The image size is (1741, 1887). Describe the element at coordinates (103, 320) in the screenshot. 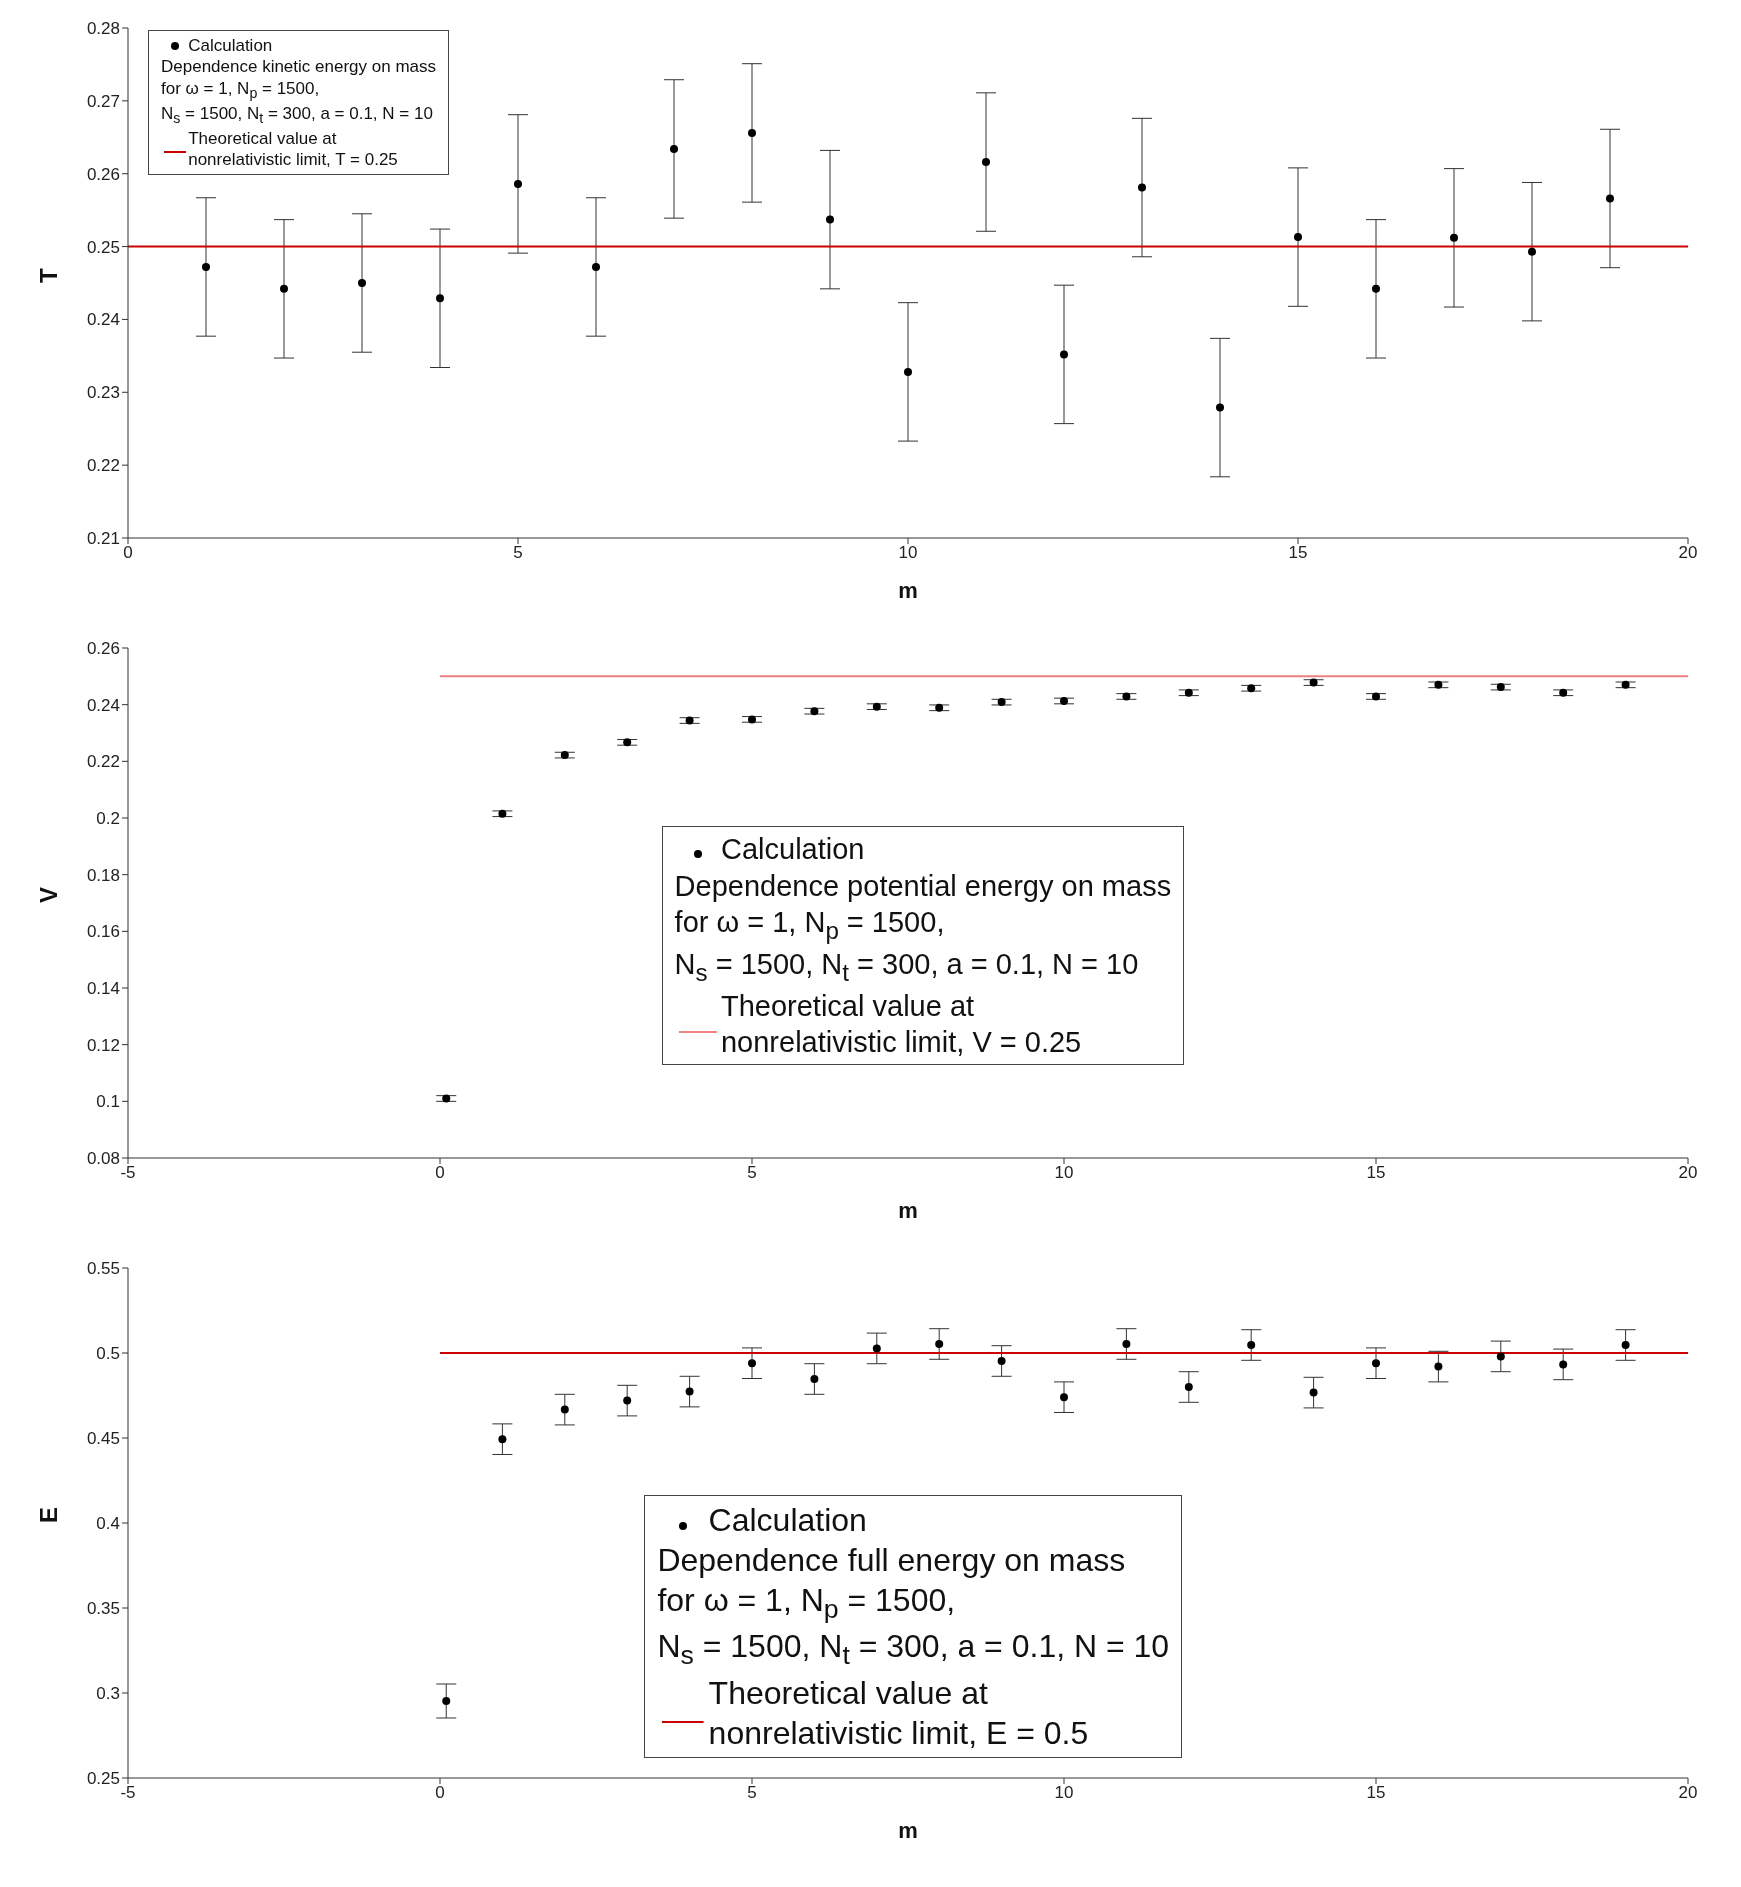

I see `y-tick-label: 0.24` at that location.